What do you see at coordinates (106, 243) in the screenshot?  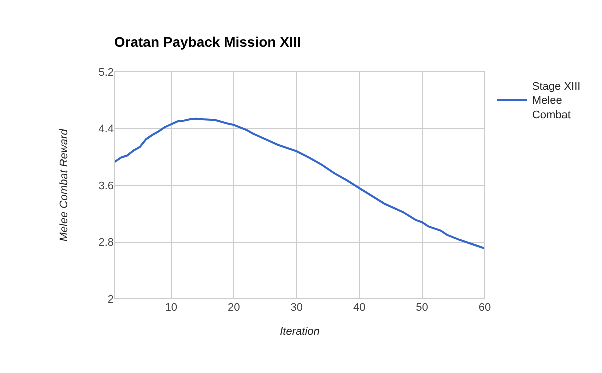 I see `y-tick-label: 2.8` at bounding box center [106, 243].